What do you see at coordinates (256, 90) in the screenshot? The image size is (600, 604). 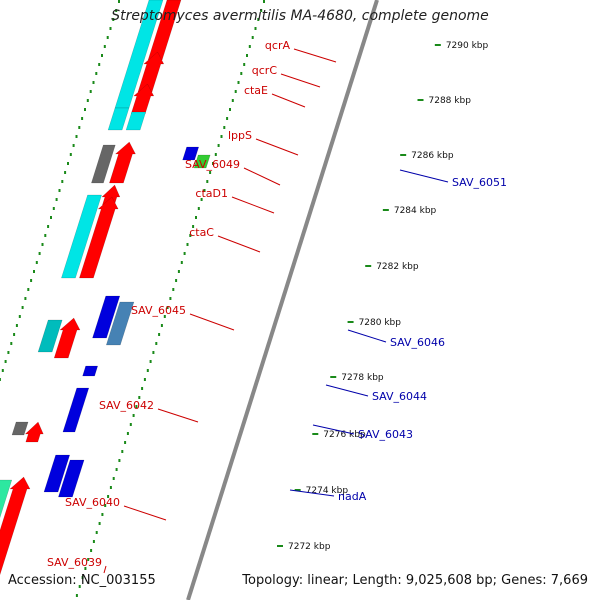 I see `gene-label: ctaE` at bounding box center [256, 90].